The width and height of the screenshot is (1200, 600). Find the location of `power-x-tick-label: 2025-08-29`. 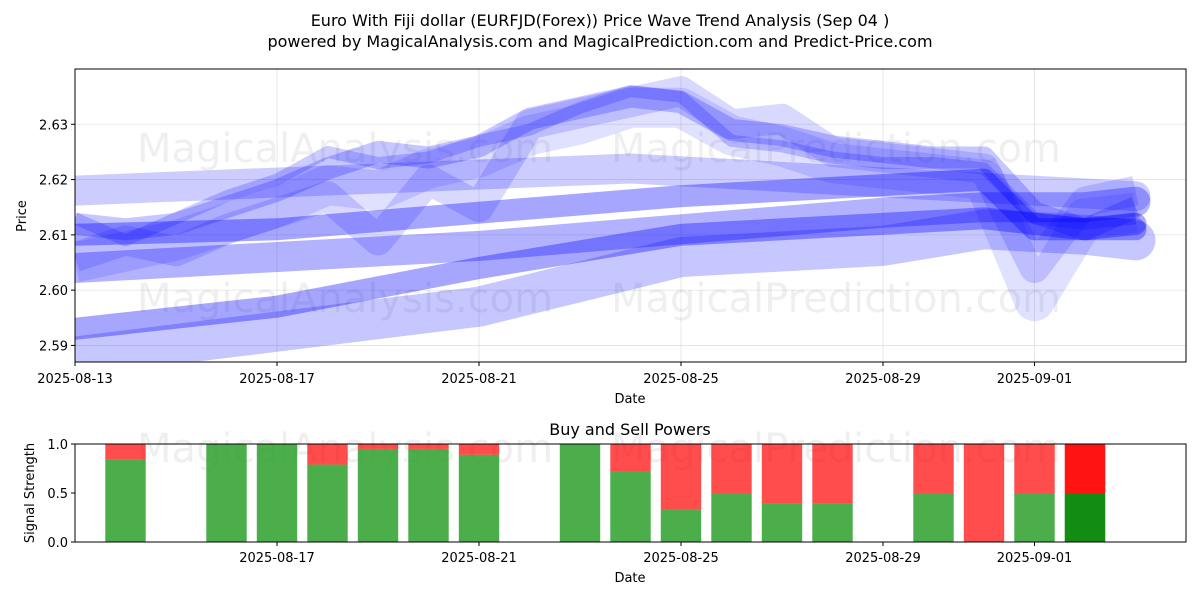

power-x-tick-label: 2025-08-29 is located at coordinates (883, 558).